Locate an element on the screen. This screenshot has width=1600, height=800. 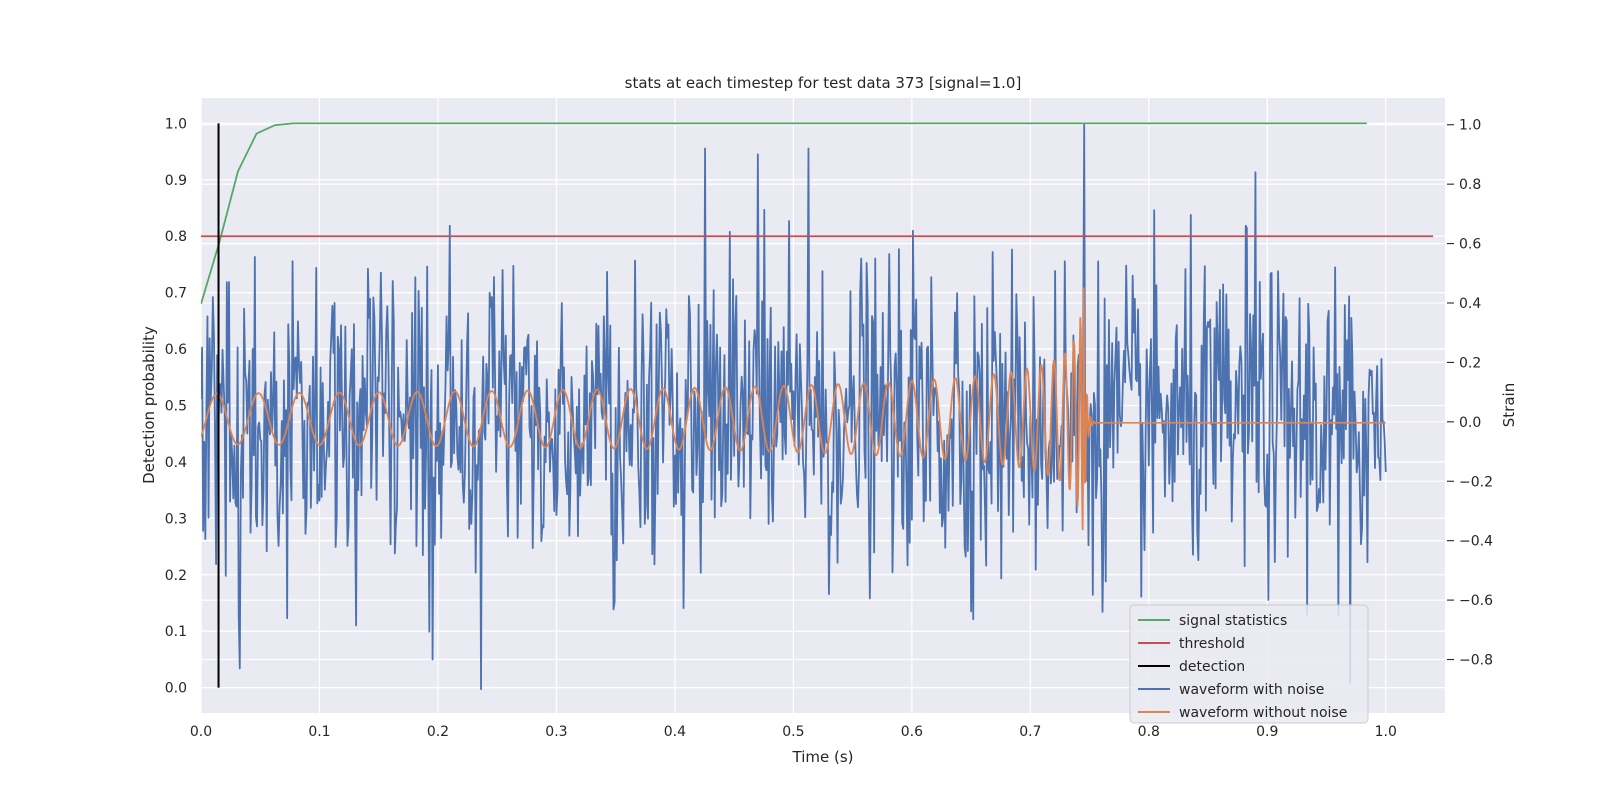
y2-tick-label: 0.4 is located at coordinates (1470, 304).